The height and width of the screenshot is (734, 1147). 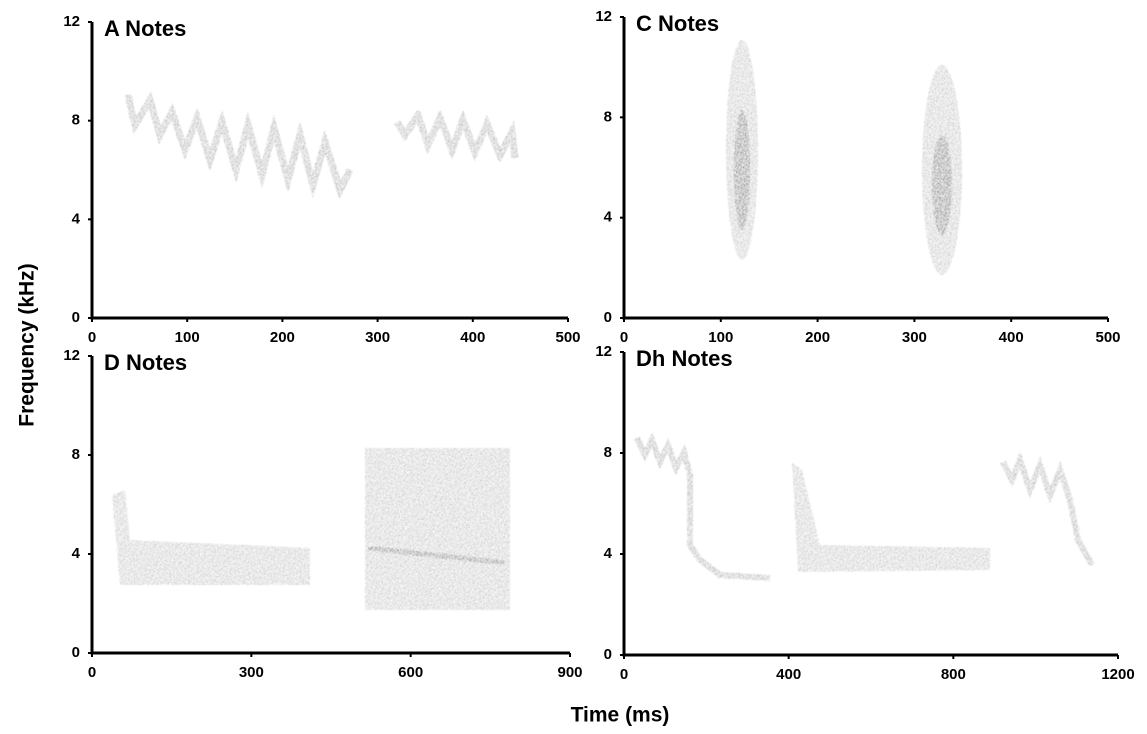 I want to click on x-tick-label: 600, so click(x=410, y=672).